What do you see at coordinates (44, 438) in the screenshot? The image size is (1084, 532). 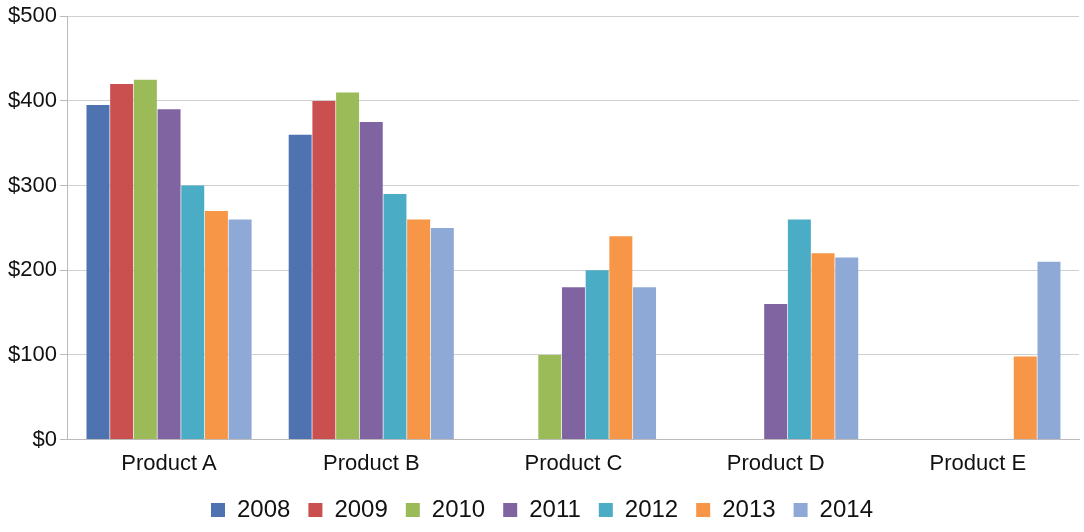 I see `y-tick-label: $0` at bounding box center [44, 438].